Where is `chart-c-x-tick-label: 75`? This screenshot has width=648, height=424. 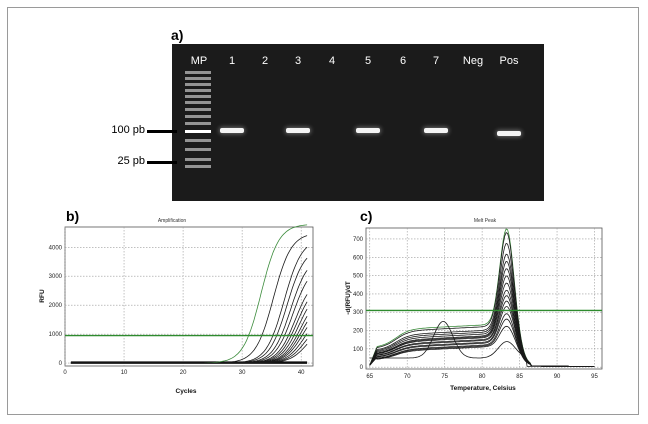 chart-c-x-tick-label: 75 is located at coordinates (444, 377).